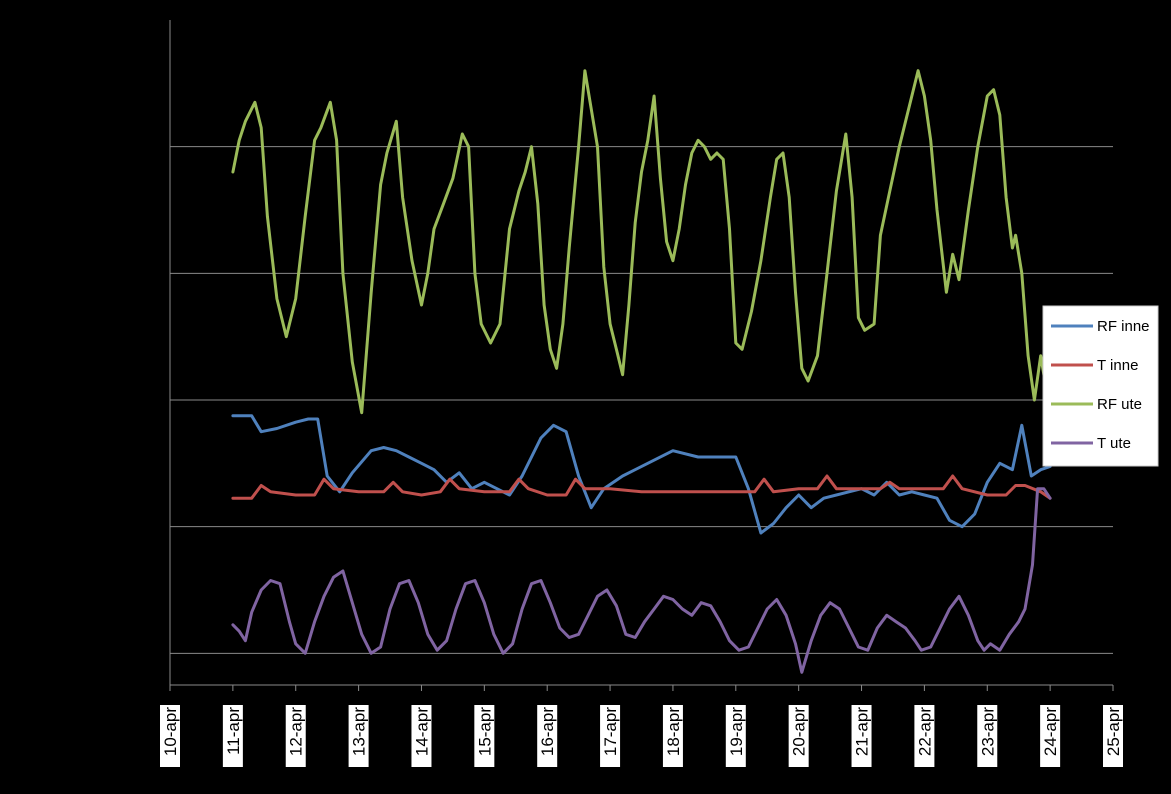 The image size is (1171, 794). What do you see at coordinates (170, 731) in the screenshot?
I see `x-tick-label: 10-apr` at bounding box center [170, 731].